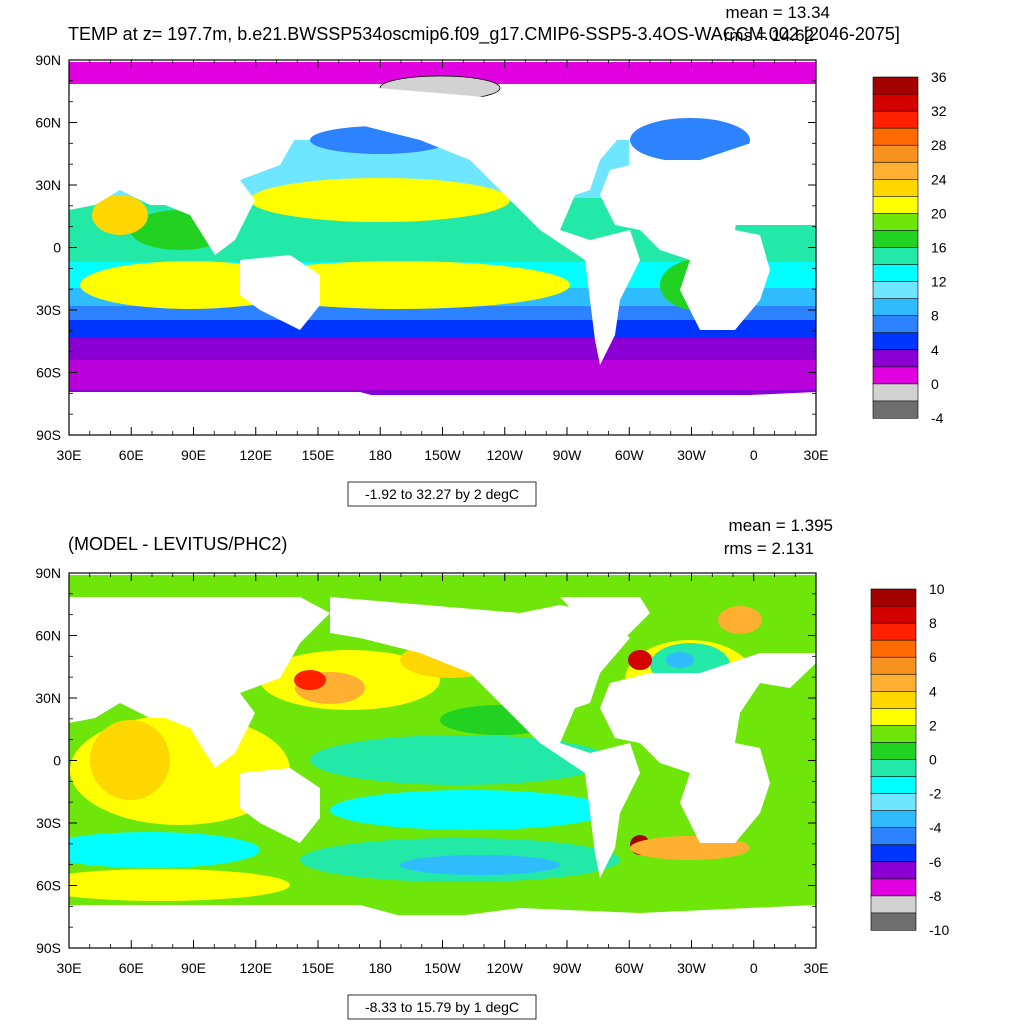 This screenshot has width=1024, height=1024. What do you see at coordinates (605, 617) in the screenshot?
I see `p2-land-greenland` at bounding box center [605, 617].